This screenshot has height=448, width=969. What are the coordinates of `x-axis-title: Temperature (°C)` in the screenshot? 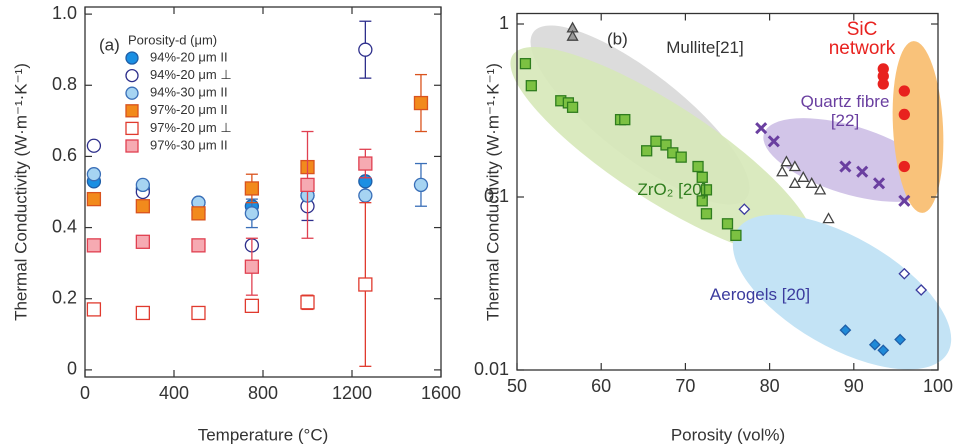 It's located at (263, 434).